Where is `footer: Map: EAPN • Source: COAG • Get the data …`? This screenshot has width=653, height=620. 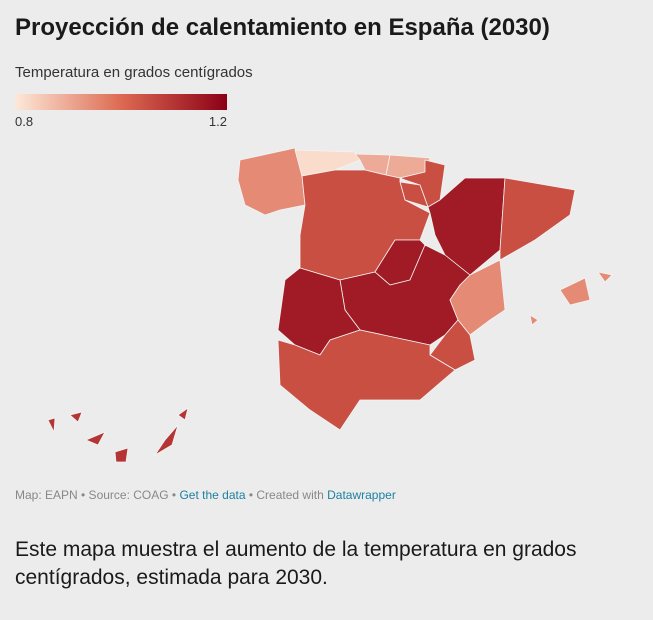
footer: Map: EAPN • Source: COAG • Get the data … is located at coordinates (205, 495).